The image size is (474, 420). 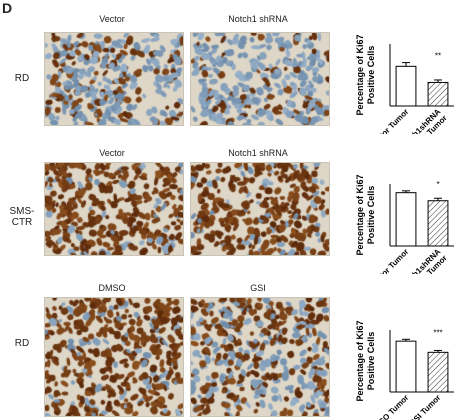 What do you see at coordinates (112, 153) in the screenshot?
I see `col-label-2-1: Vector` at bounding box center [112, 153].